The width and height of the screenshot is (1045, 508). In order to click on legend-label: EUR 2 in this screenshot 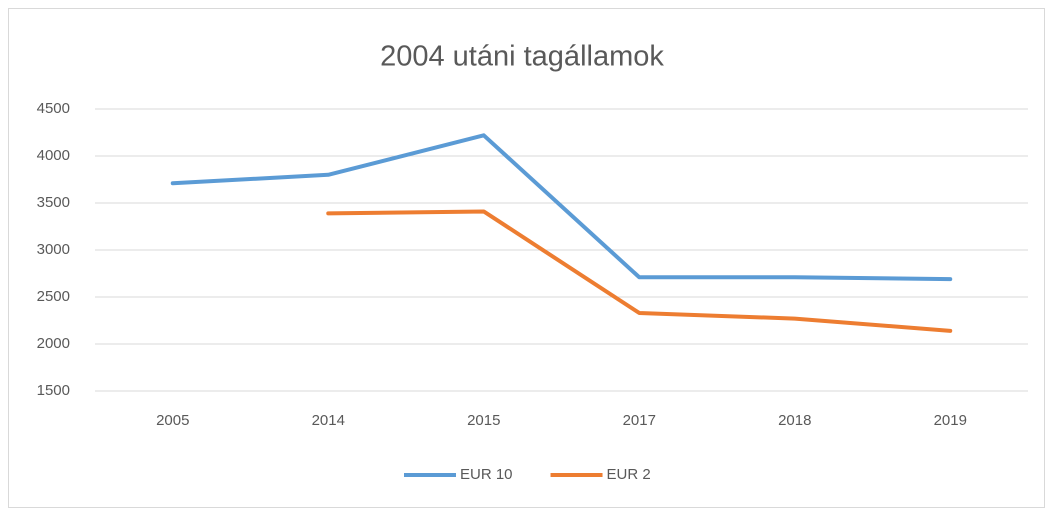, I will do `click(629, 474)`.